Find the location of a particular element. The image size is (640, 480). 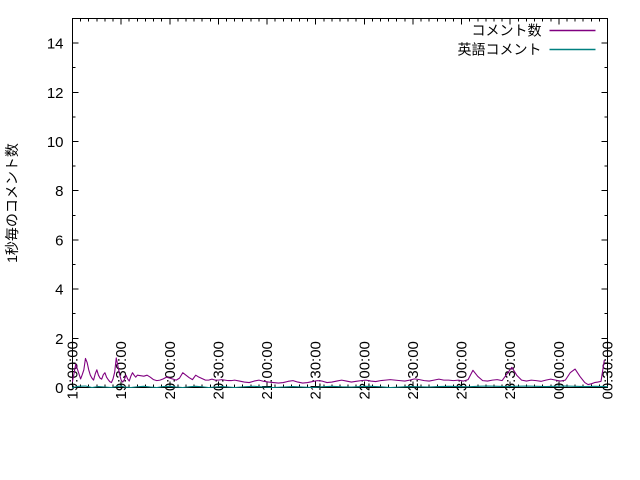

x-tick-label: 19:00:00 is located at coordinates (73, 370).